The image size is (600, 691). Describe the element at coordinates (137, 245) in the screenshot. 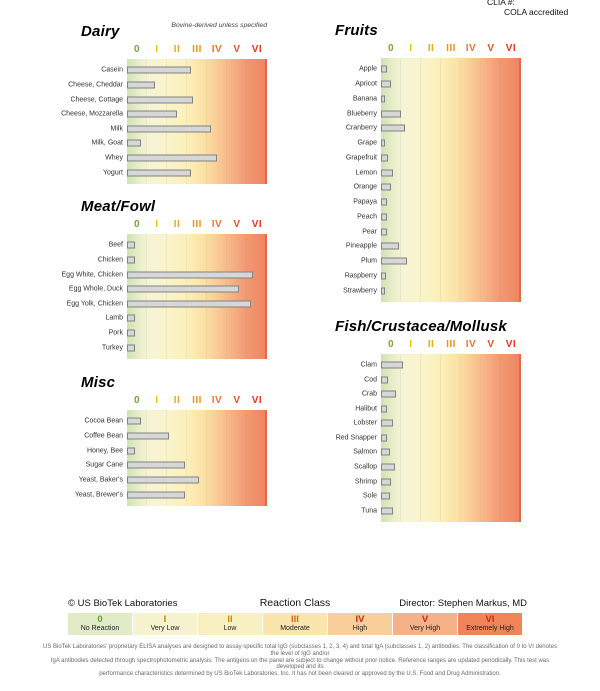

I see `table-row: Beef` at that location.